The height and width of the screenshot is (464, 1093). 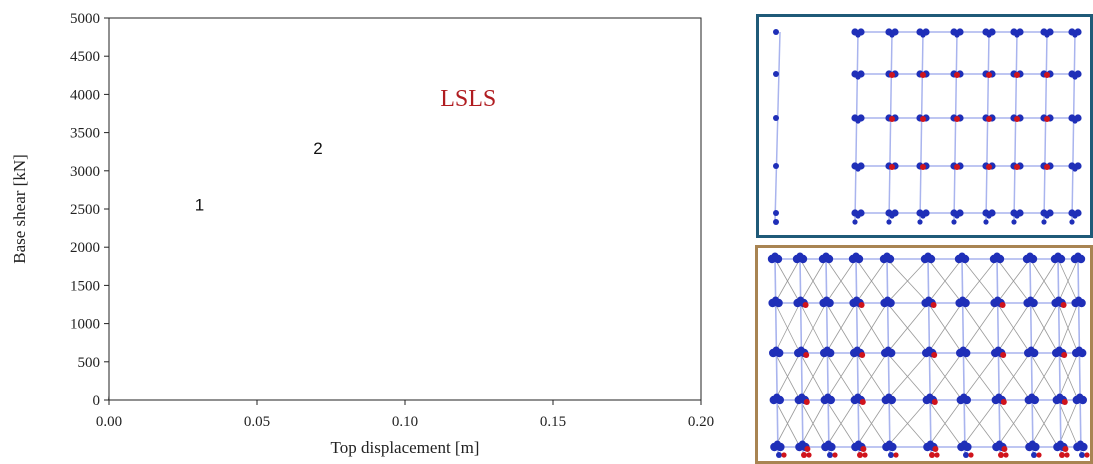 What do you see at coordinates (85, 210) in the screenshot?
I see `y-tick-label: 2500` at bounding box center [85, 210].